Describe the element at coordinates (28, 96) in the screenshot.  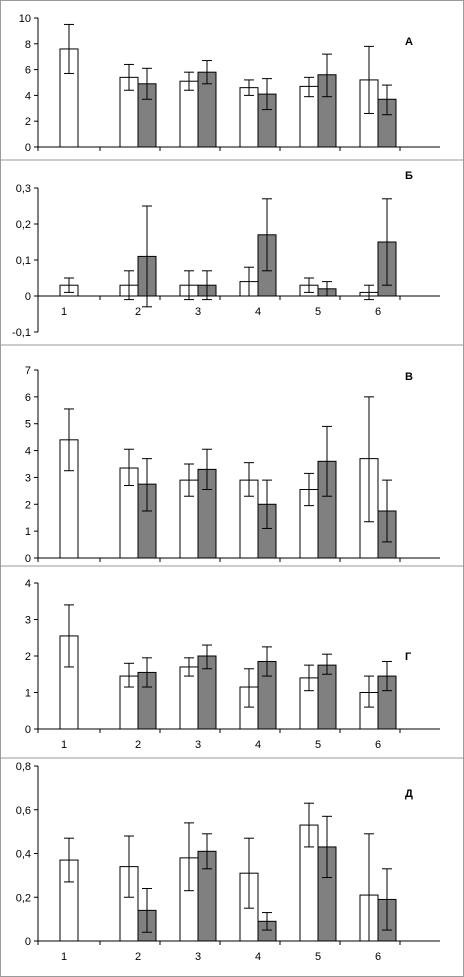
I see `panel-1-y-tick-label: 4` at that location.